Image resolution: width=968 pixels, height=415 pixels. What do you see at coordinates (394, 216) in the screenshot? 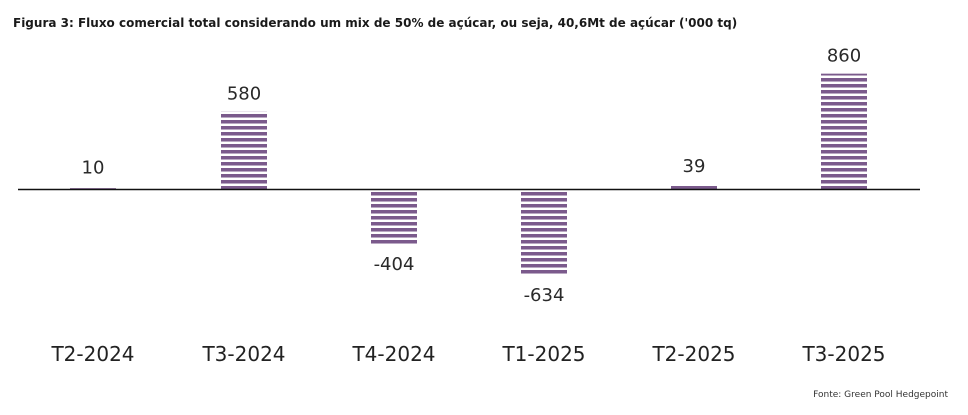
I see `bar-t4-2024` at bounding box center [394, 216].